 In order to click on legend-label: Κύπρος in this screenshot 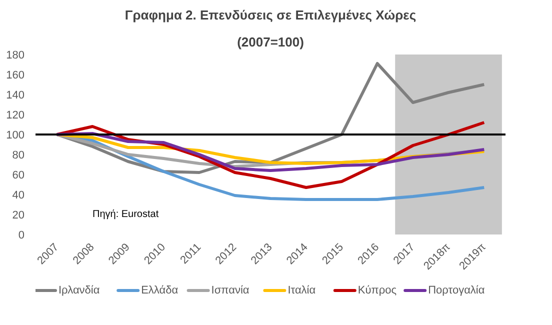, I will do `click(377, 290)`.